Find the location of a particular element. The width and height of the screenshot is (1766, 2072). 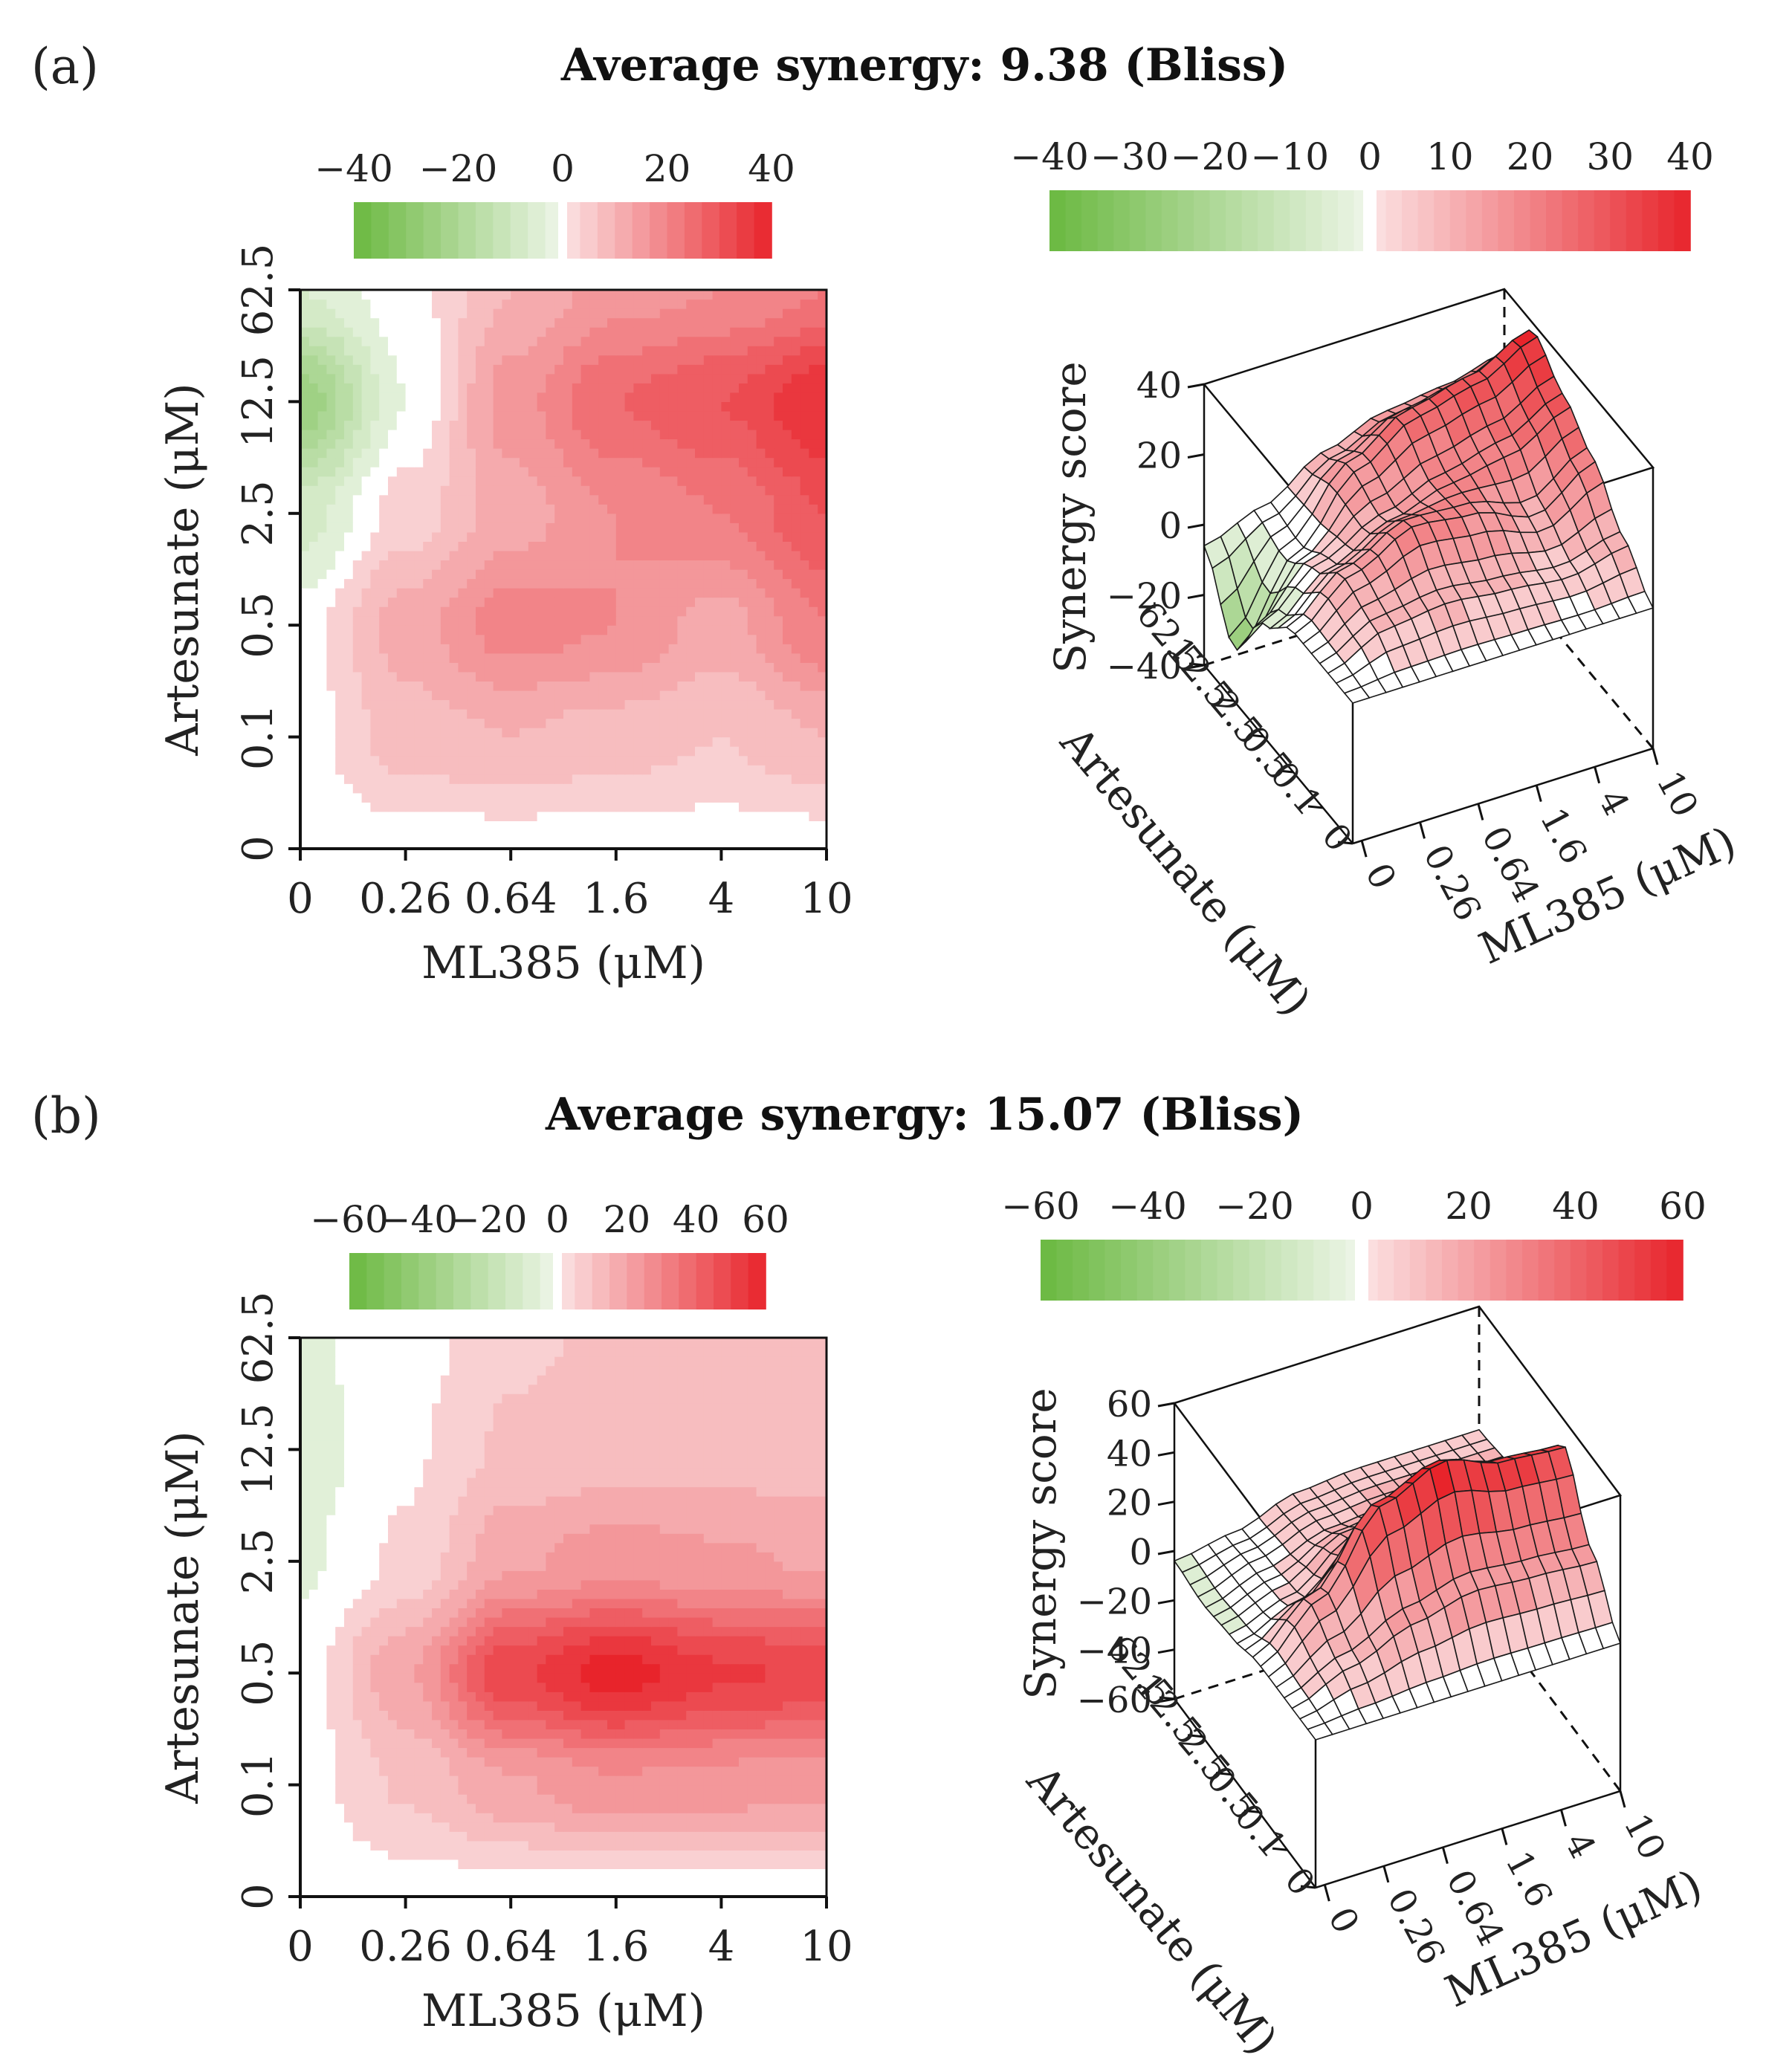

z-tick is located at coordinates (1196, 526).